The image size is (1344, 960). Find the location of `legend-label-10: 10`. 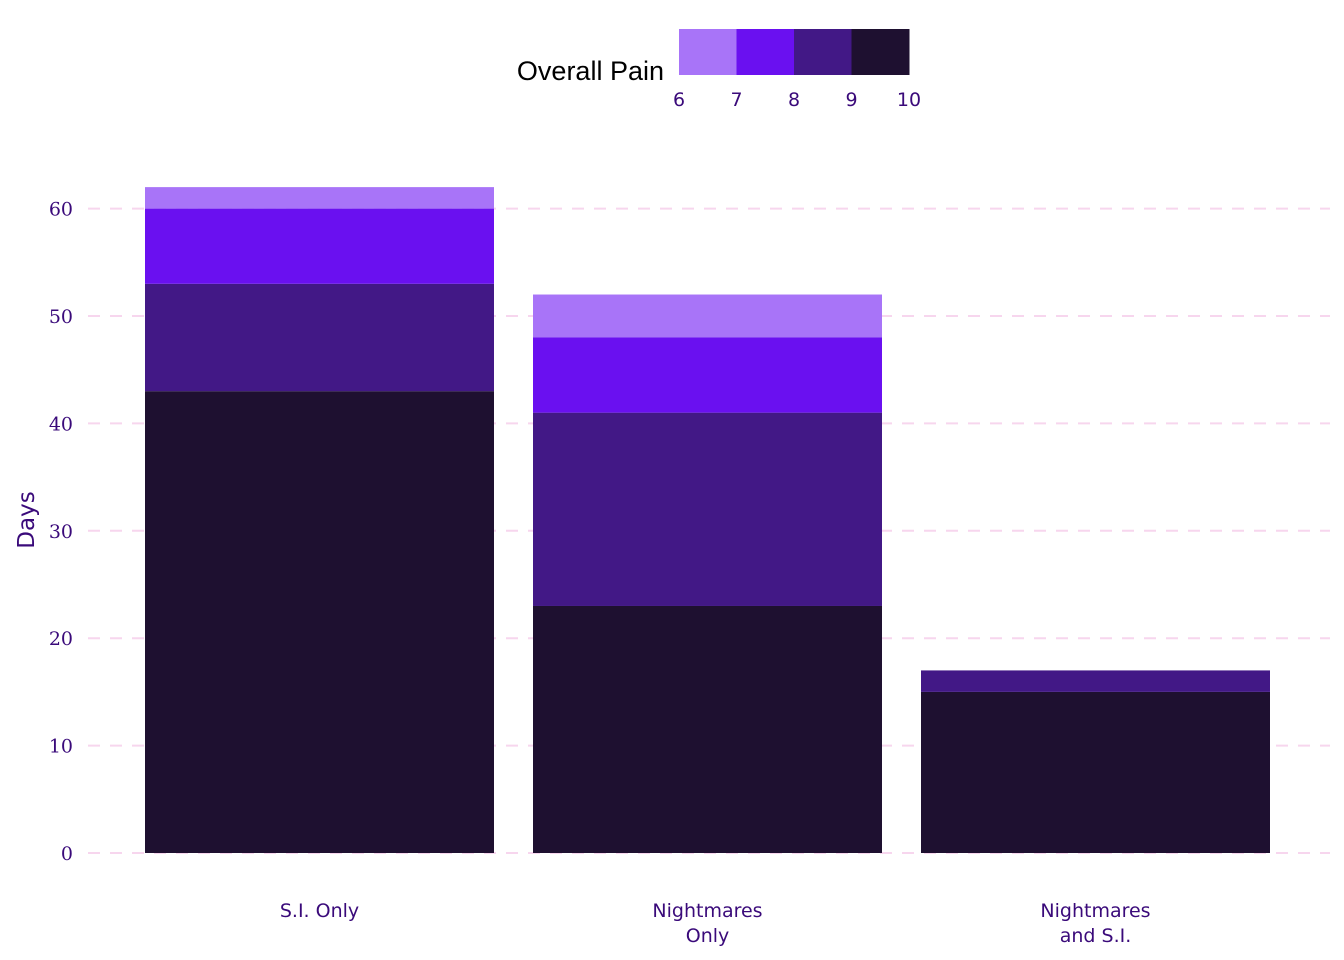

legend-label-10: 10 is located at coordinates (909, 100).